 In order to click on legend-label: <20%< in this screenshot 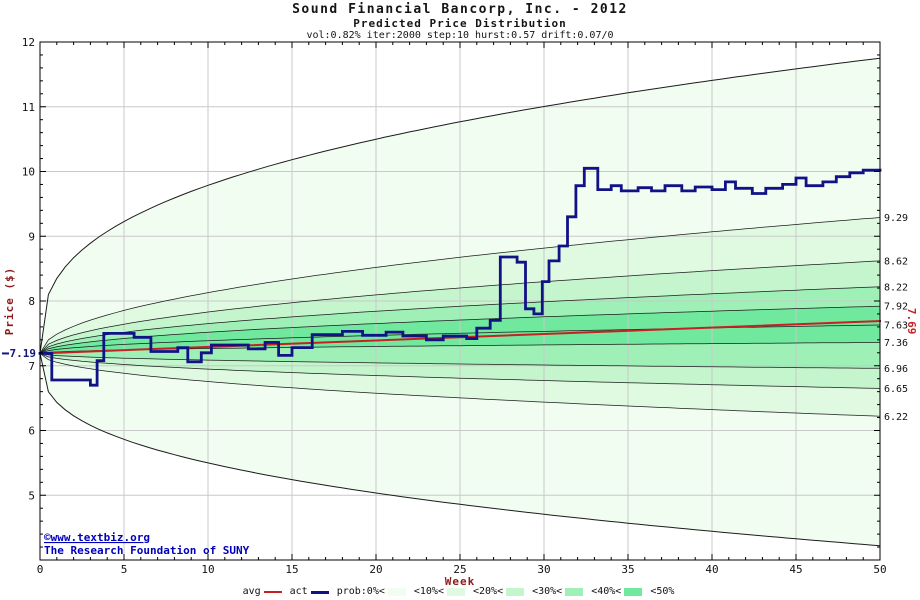, I will do `click(488, 591)`.